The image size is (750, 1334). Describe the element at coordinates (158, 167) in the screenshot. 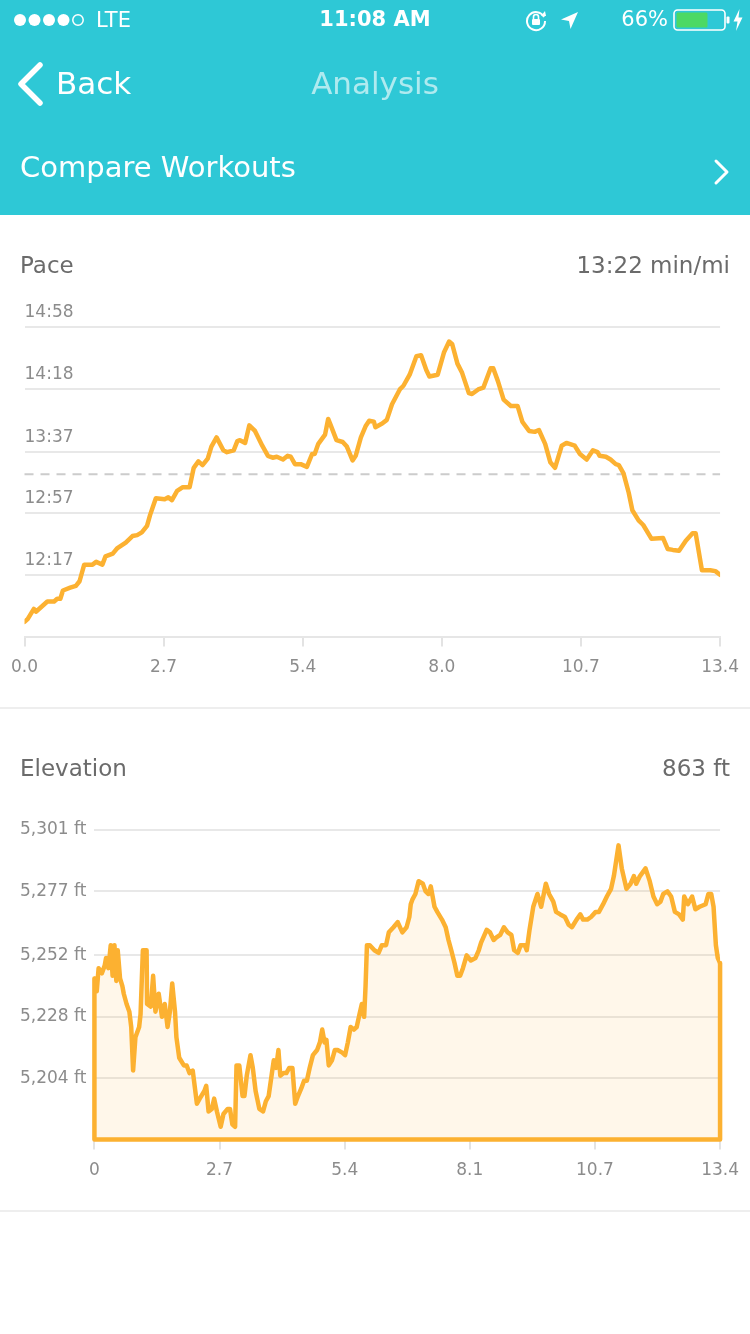

I see `text: Compare Workouts` at that location.